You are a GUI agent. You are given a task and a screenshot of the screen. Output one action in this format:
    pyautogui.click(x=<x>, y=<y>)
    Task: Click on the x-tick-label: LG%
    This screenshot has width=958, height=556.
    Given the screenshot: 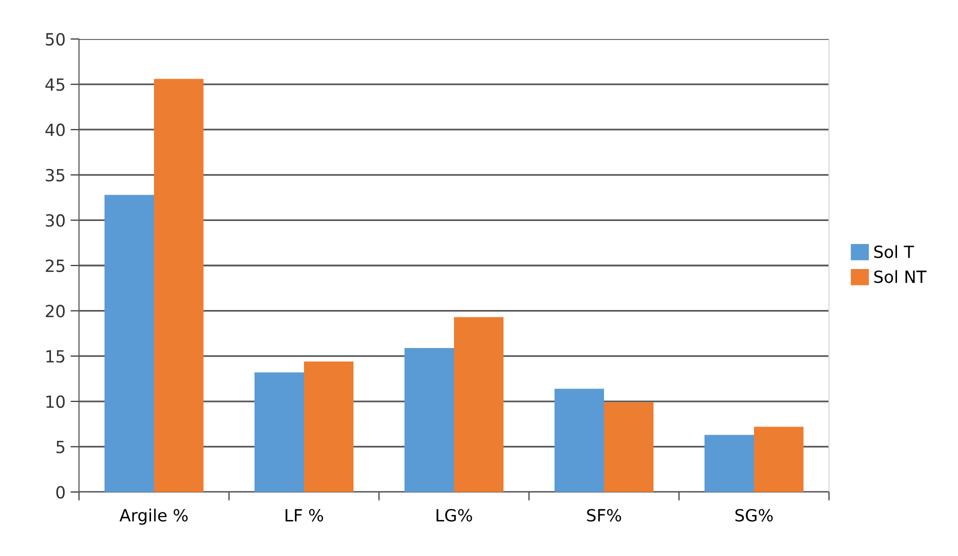 What is the action you would take?
    pyautogui.click(x=454, y=515)
    